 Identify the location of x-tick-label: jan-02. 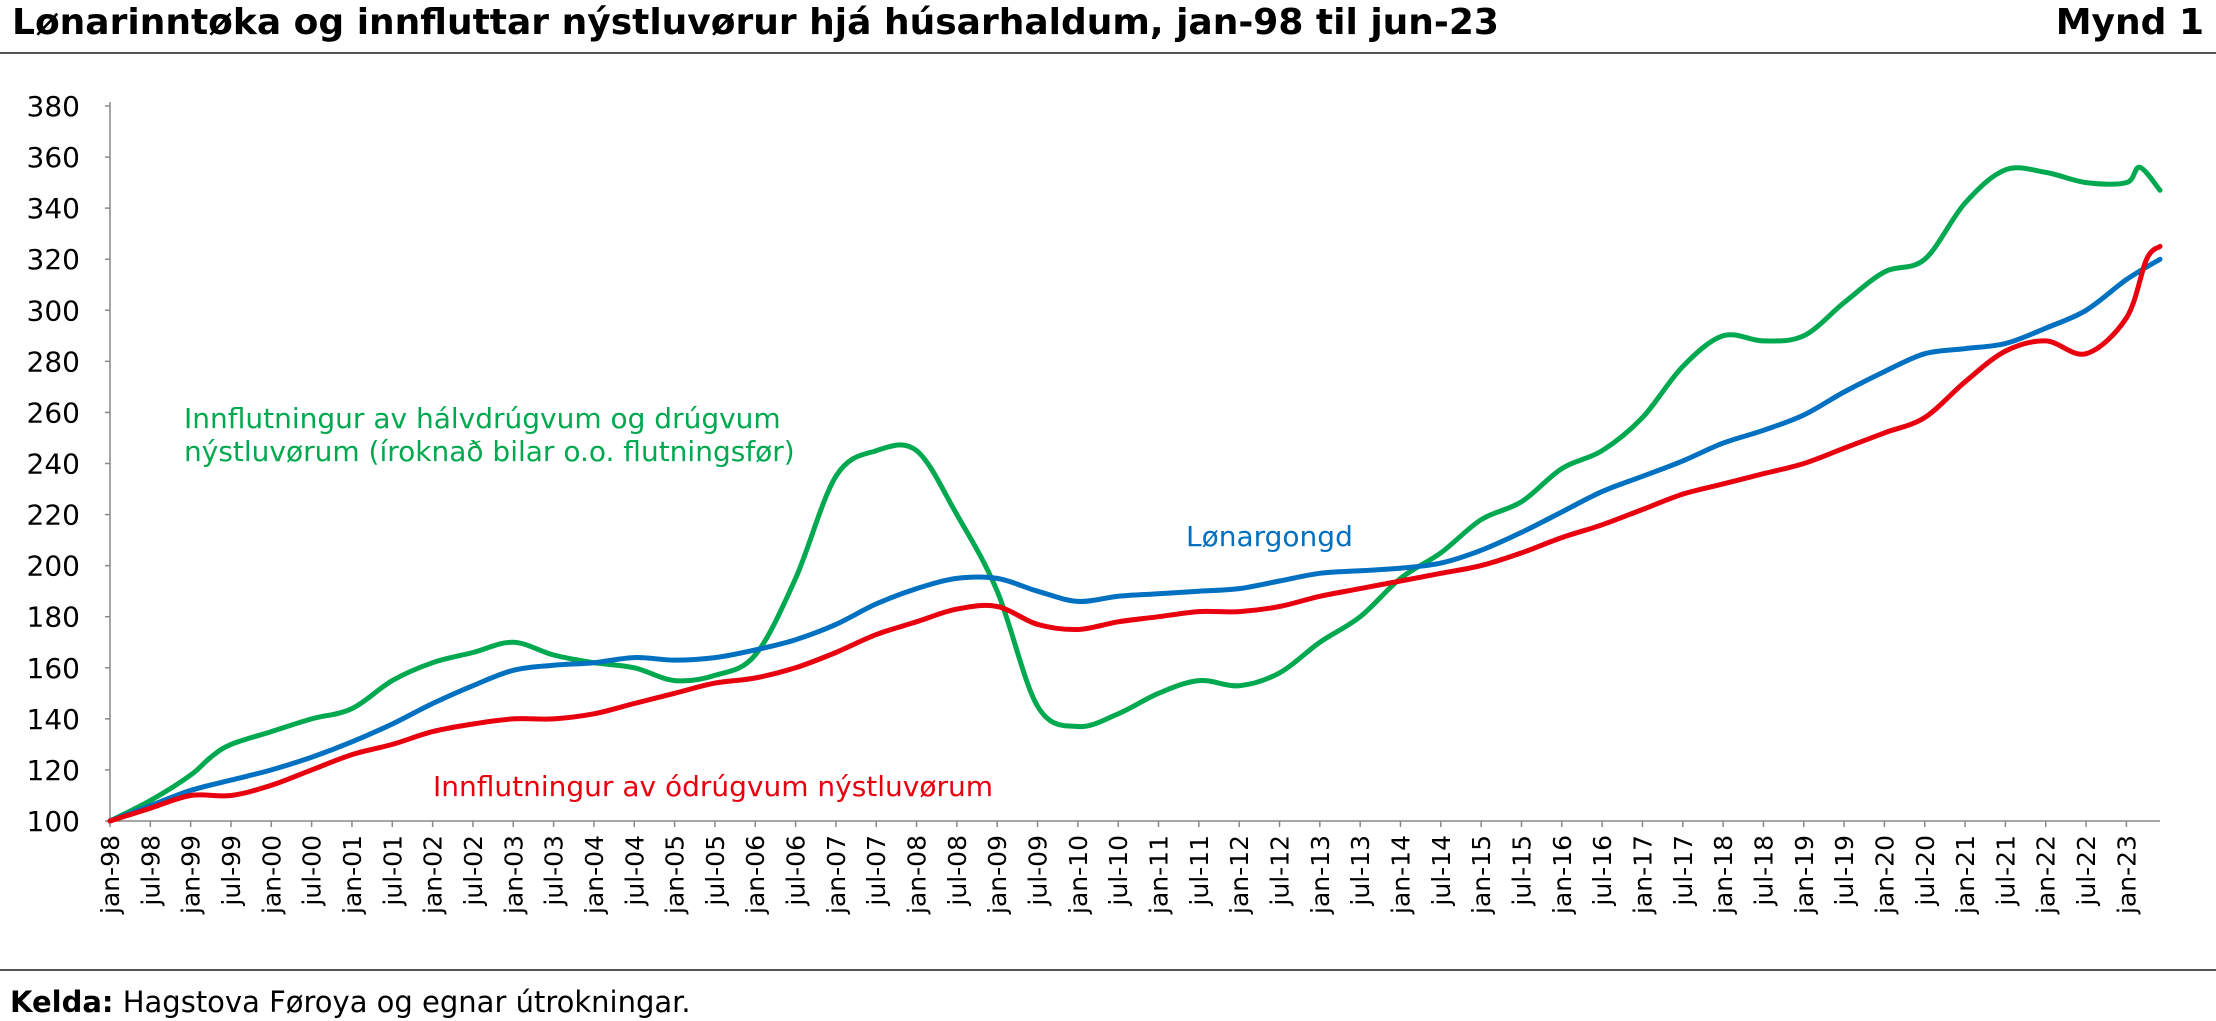
(433, 875).